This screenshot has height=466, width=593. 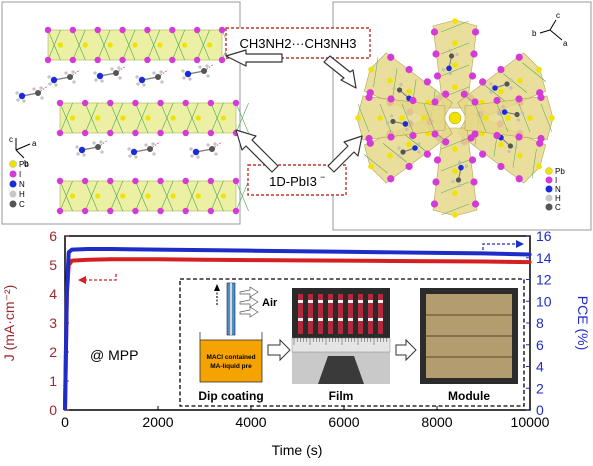 I want to click on right-atom-legend: Pb I N H C, so click(x=555, y=189).